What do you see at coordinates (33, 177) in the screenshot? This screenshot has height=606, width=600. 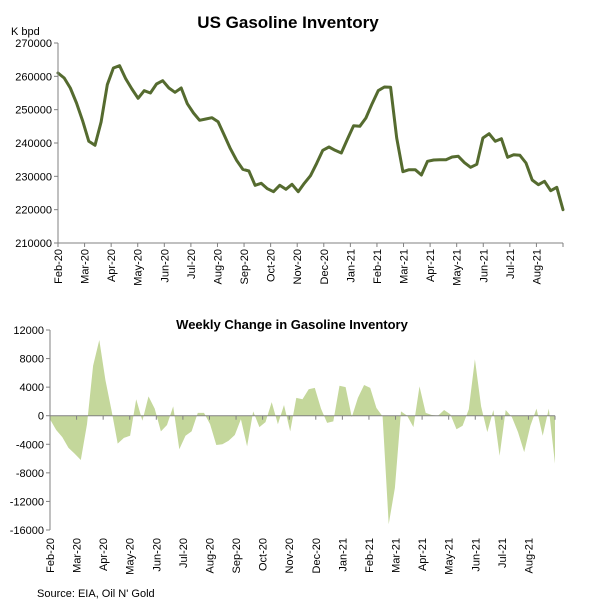 I see `y-tick-label: 230000` at bounding box center [33, 177].